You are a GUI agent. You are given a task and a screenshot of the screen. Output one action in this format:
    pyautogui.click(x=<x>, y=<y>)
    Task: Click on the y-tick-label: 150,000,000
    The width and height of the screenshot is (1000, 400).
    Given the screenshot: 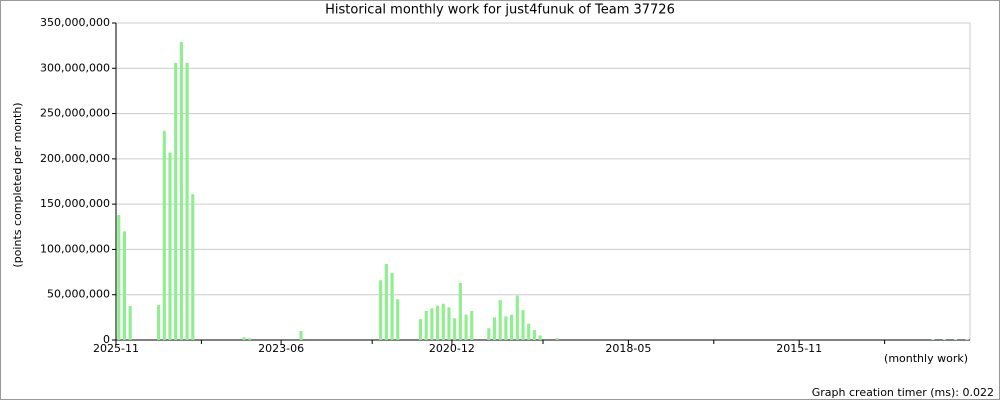 What is the action you would take?
    pyautogui.click(x=75, y=203)
    